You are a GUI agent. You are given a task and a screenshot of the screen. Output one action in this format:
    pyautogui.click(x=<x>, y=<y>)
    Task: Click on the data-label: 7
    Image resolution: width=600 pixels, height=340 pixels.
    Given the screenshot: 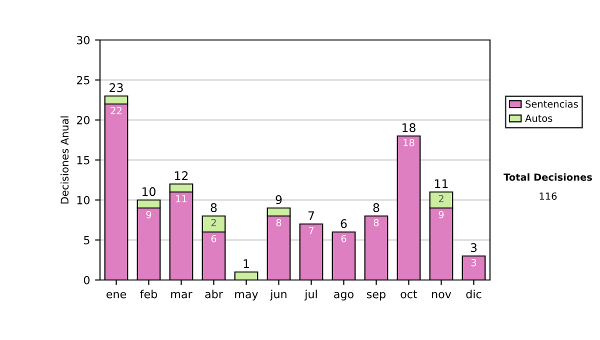 What is the action you would take?
    pyautogui.click(x=311, y=230)
    